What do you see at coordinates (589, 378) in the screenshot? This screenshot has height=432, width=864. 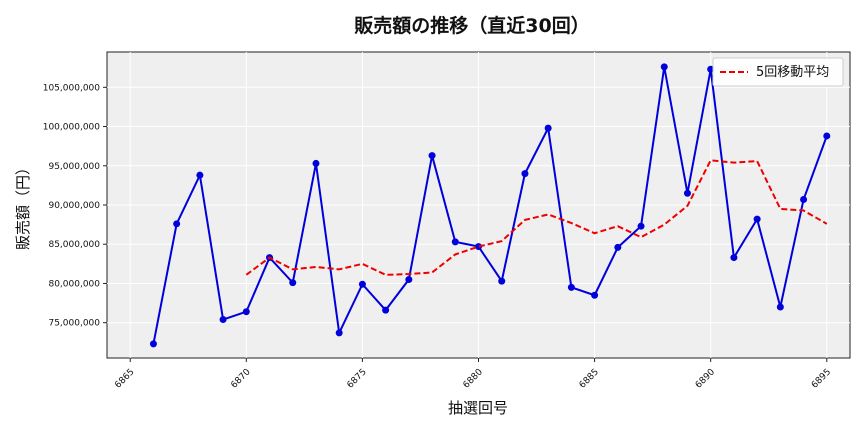 I see `x-tick-label: 6885` at bounding box center [589, 378].